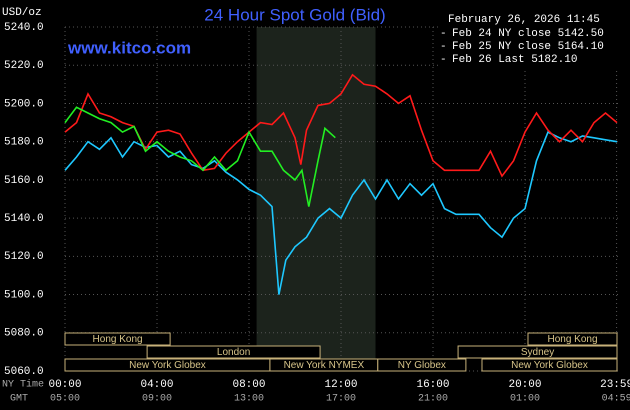 The image size is (630, 410). What do you see at coordinates (19, 399) in the screenshot?
I see `x2-axis-label: GMT` at bounding box center [19, 399].